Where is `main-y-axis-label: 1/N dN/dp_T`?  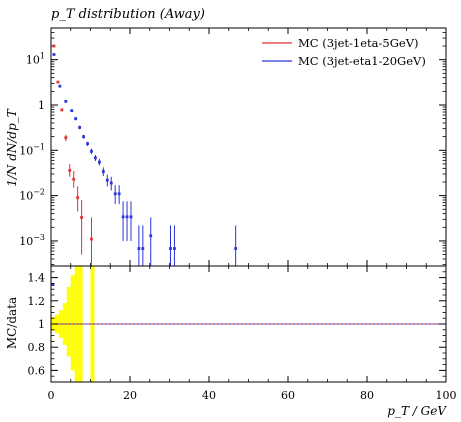 main-y-axis-label: 1/N dN/dp_T is located at coordinates (12, 147).